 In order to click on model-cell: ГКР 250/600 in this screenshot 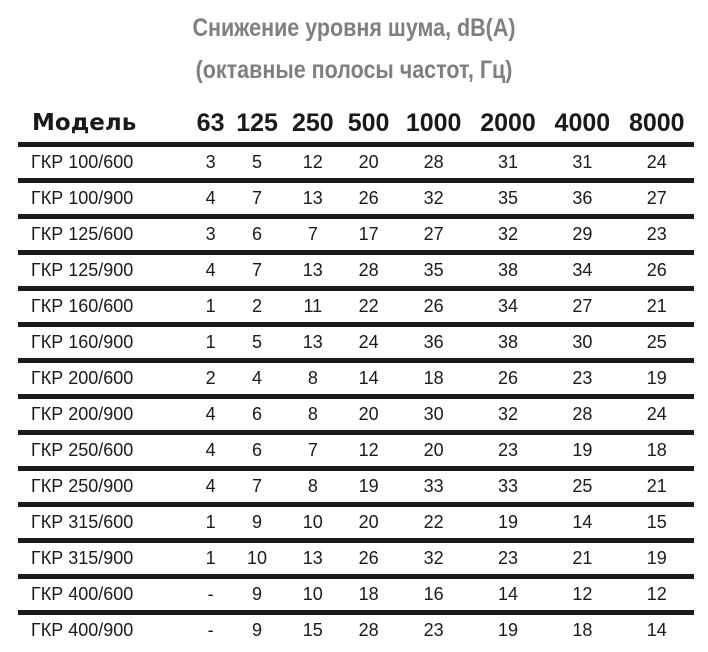, I will do `click(105, 451)`.